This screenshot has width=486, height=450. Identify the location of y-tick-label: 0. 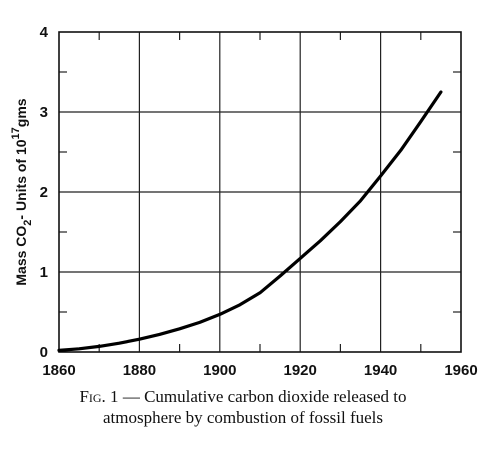
(44, 352).